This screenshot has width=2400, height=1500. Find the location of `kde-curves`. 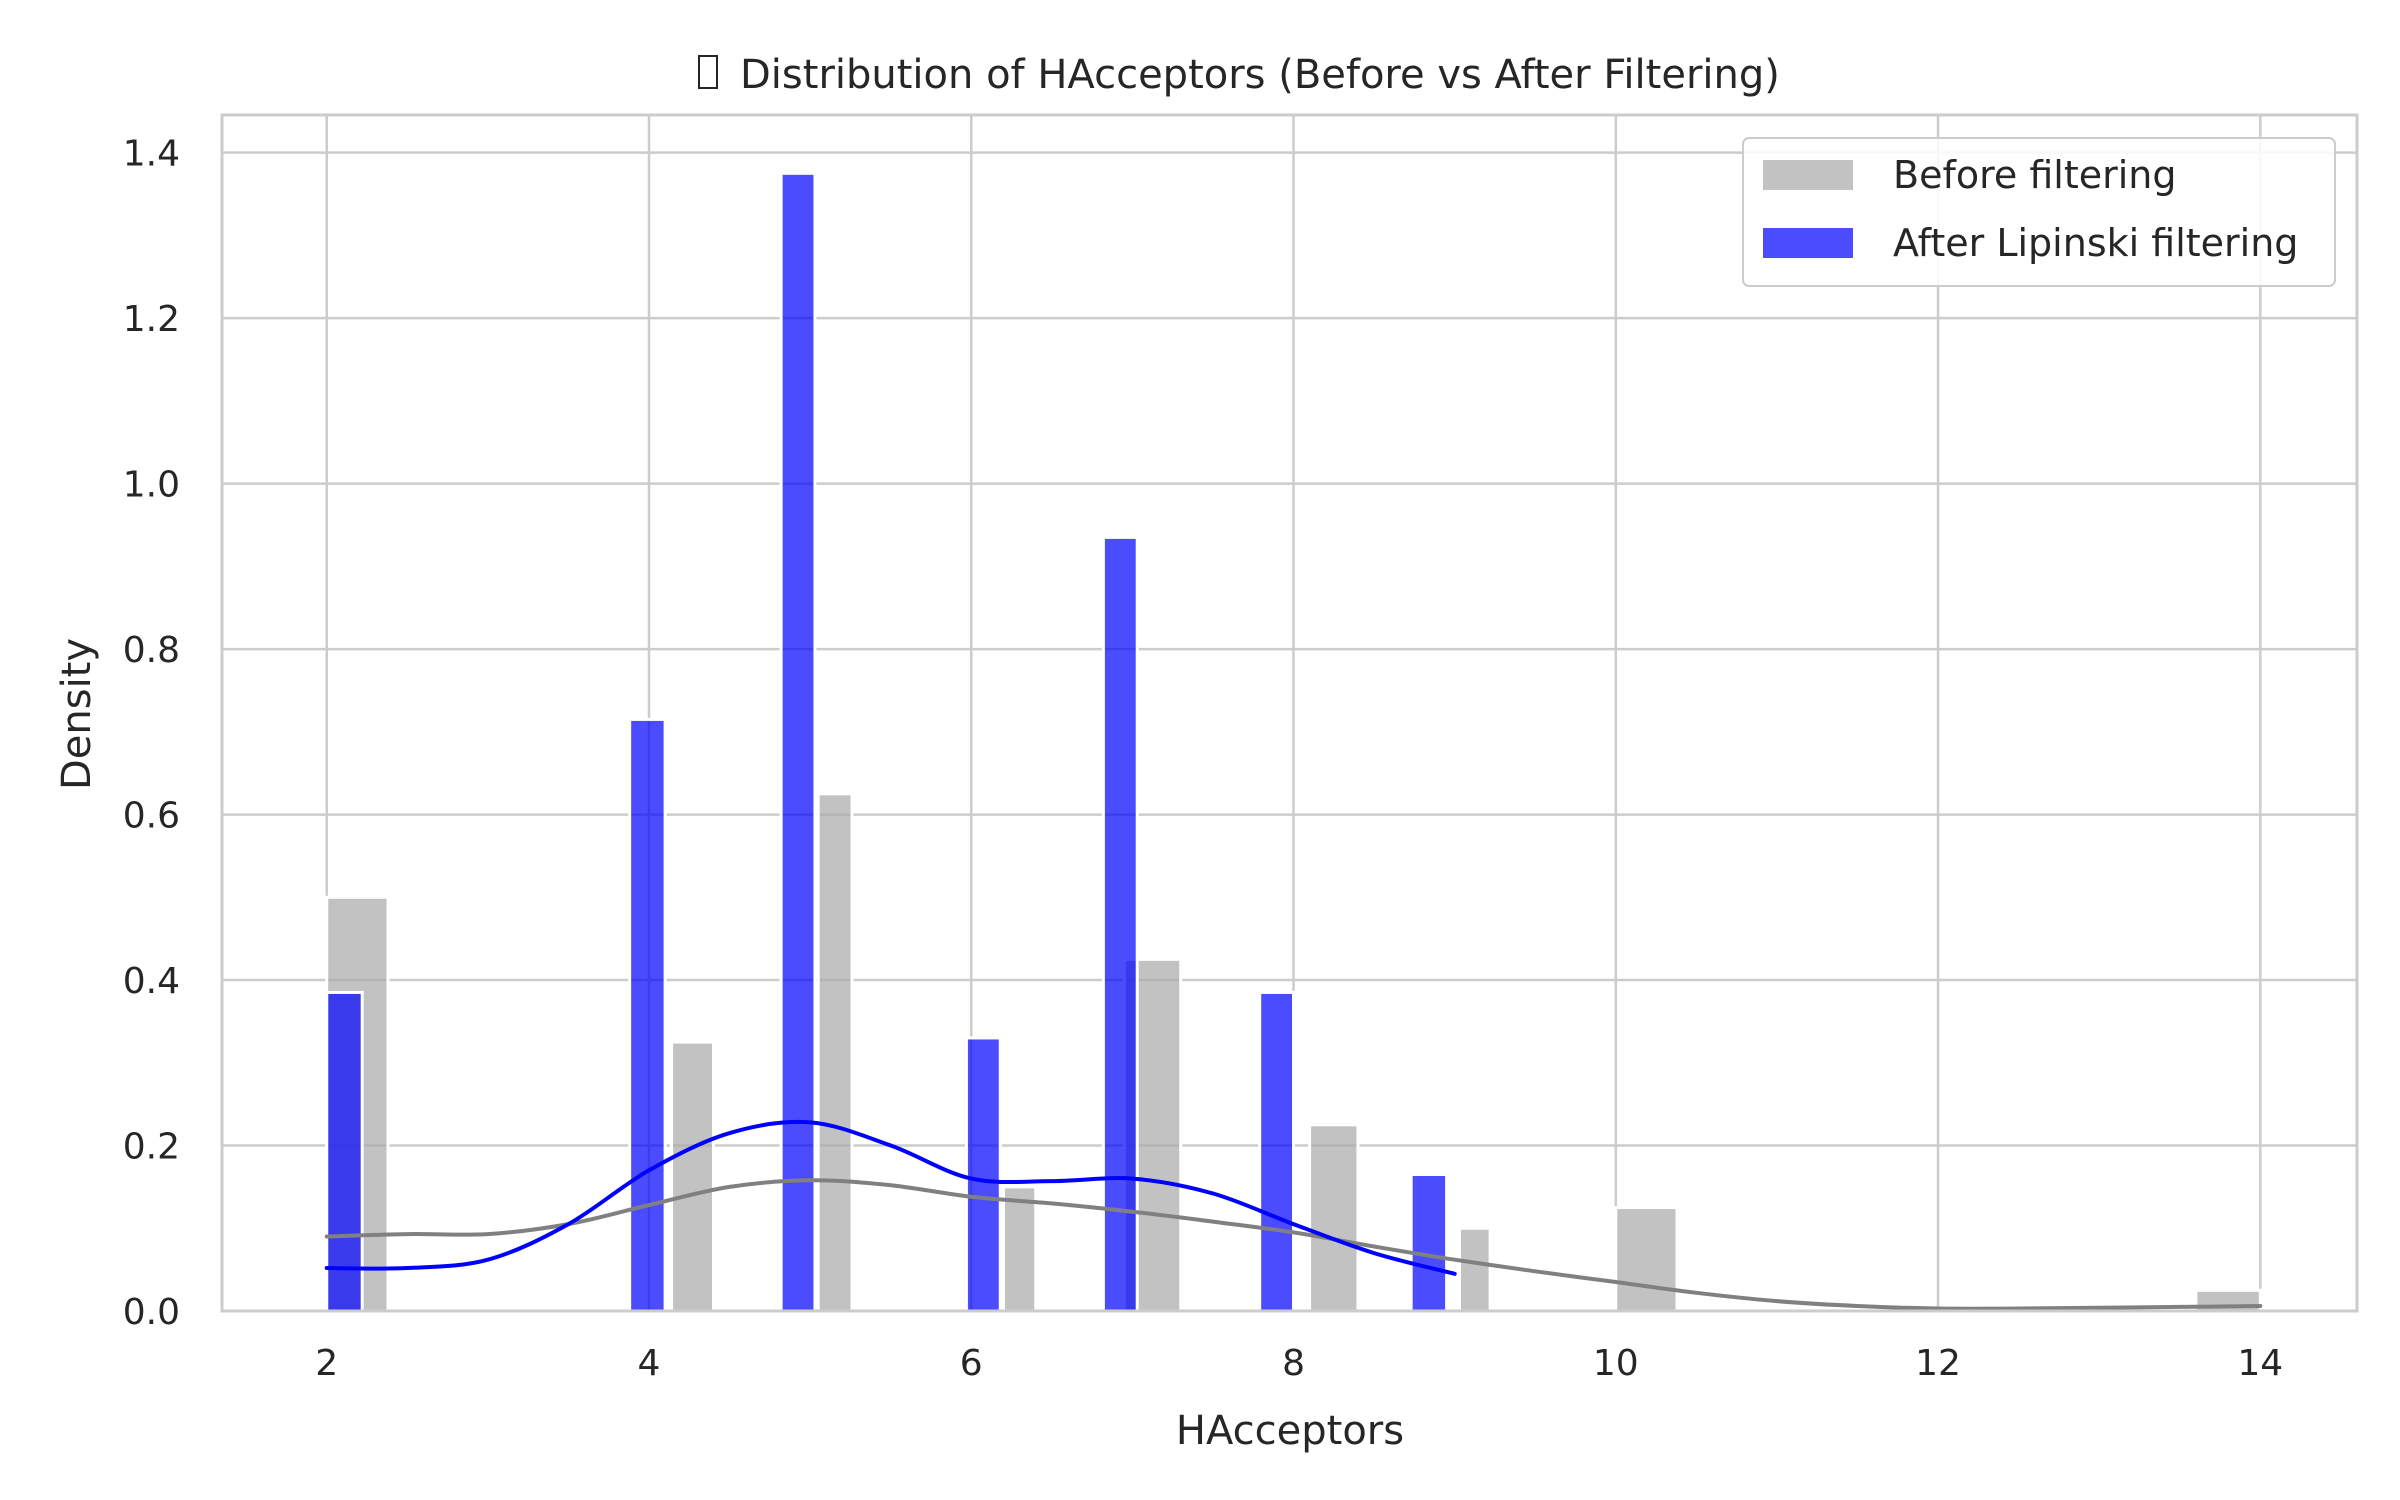

kde-curves is located at coordinates (1293, 1215).